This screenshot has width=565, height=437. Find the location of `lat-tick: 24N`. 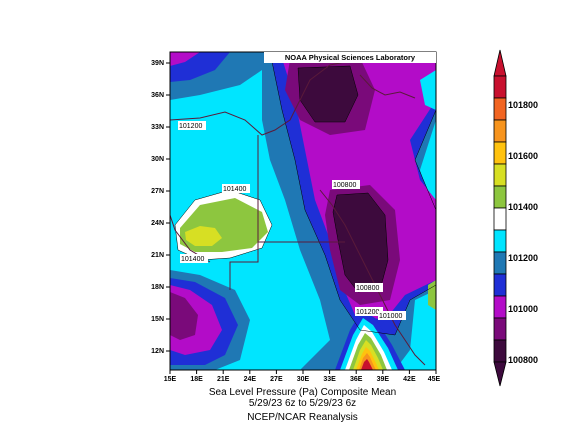

lat-tick: 24N is located at coordinates (157, 223).